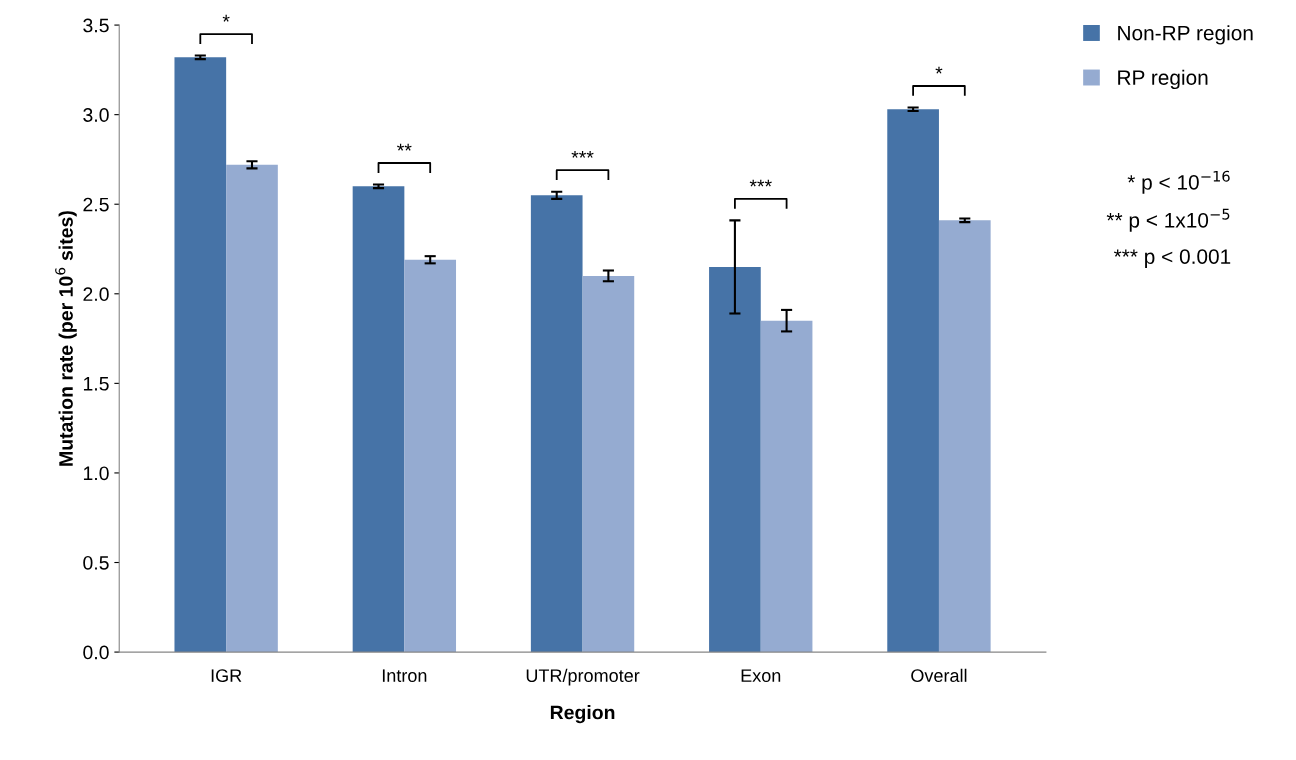  I want to click on legend-label: Non-RP region, so click(1185, 35).